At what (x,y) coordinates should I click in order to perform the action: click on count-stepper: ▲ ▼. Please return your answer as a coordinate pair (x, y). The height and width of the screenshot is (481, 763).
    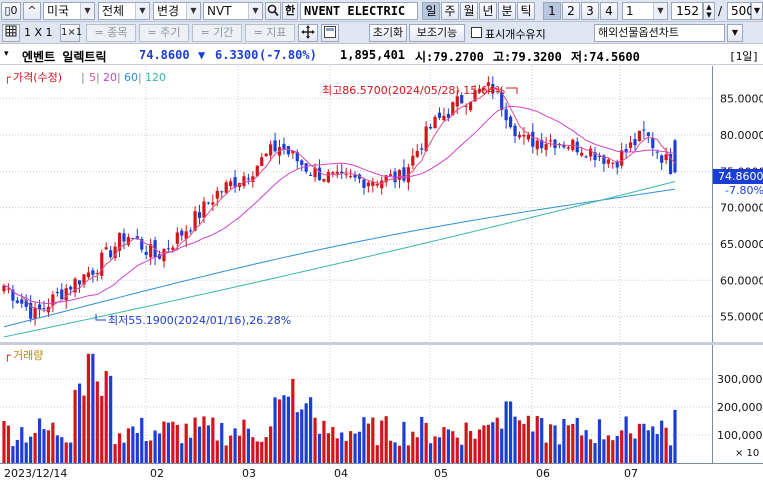
    Looking at the image, I should click on (709, 11).